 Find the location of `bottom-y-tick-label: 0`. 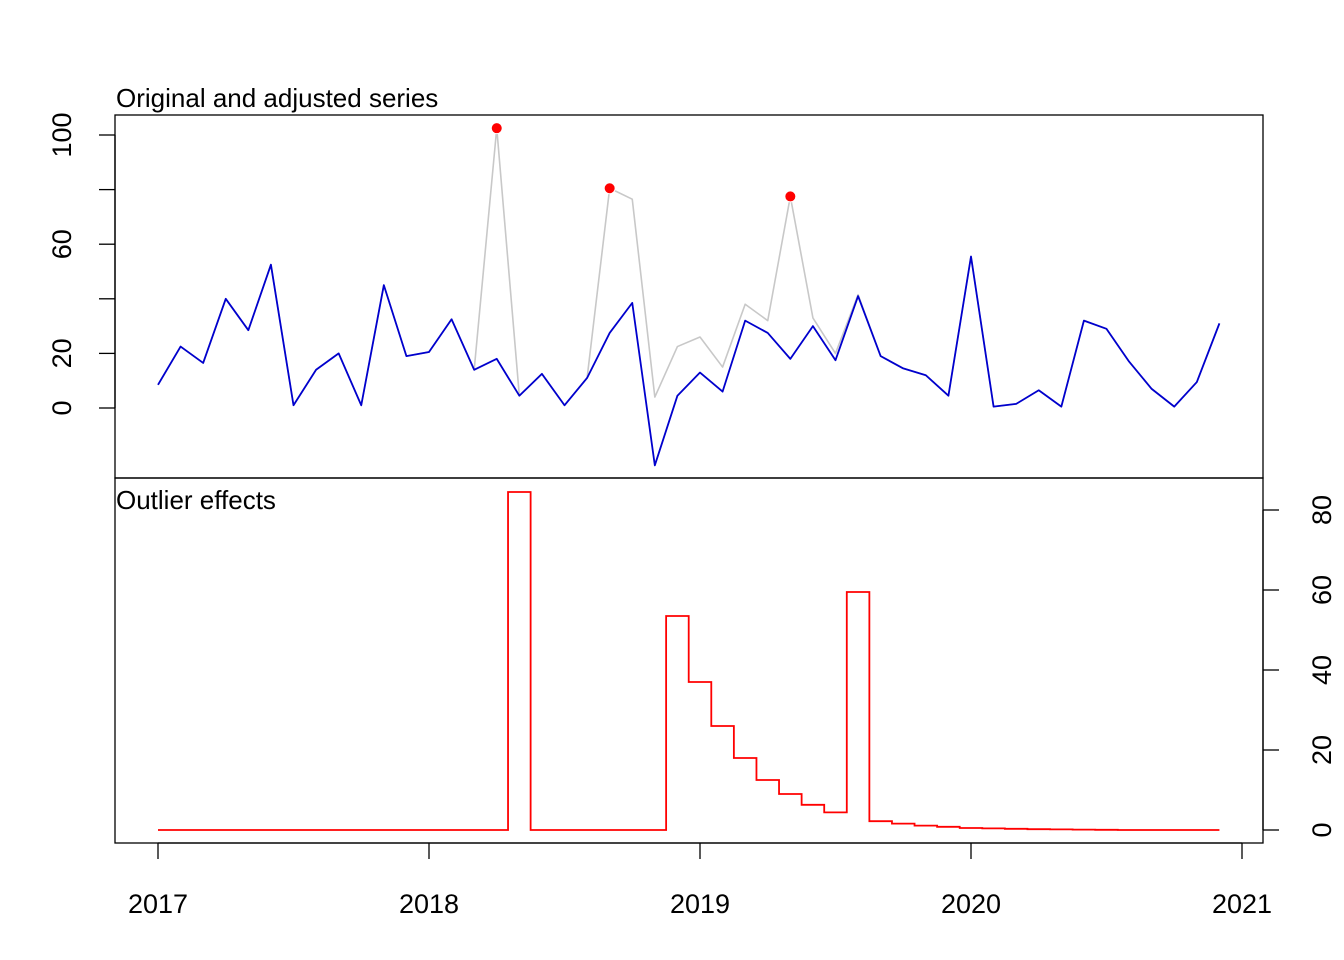

bottom-y-tick-label: 0 is located at coordinates (1322, 829).